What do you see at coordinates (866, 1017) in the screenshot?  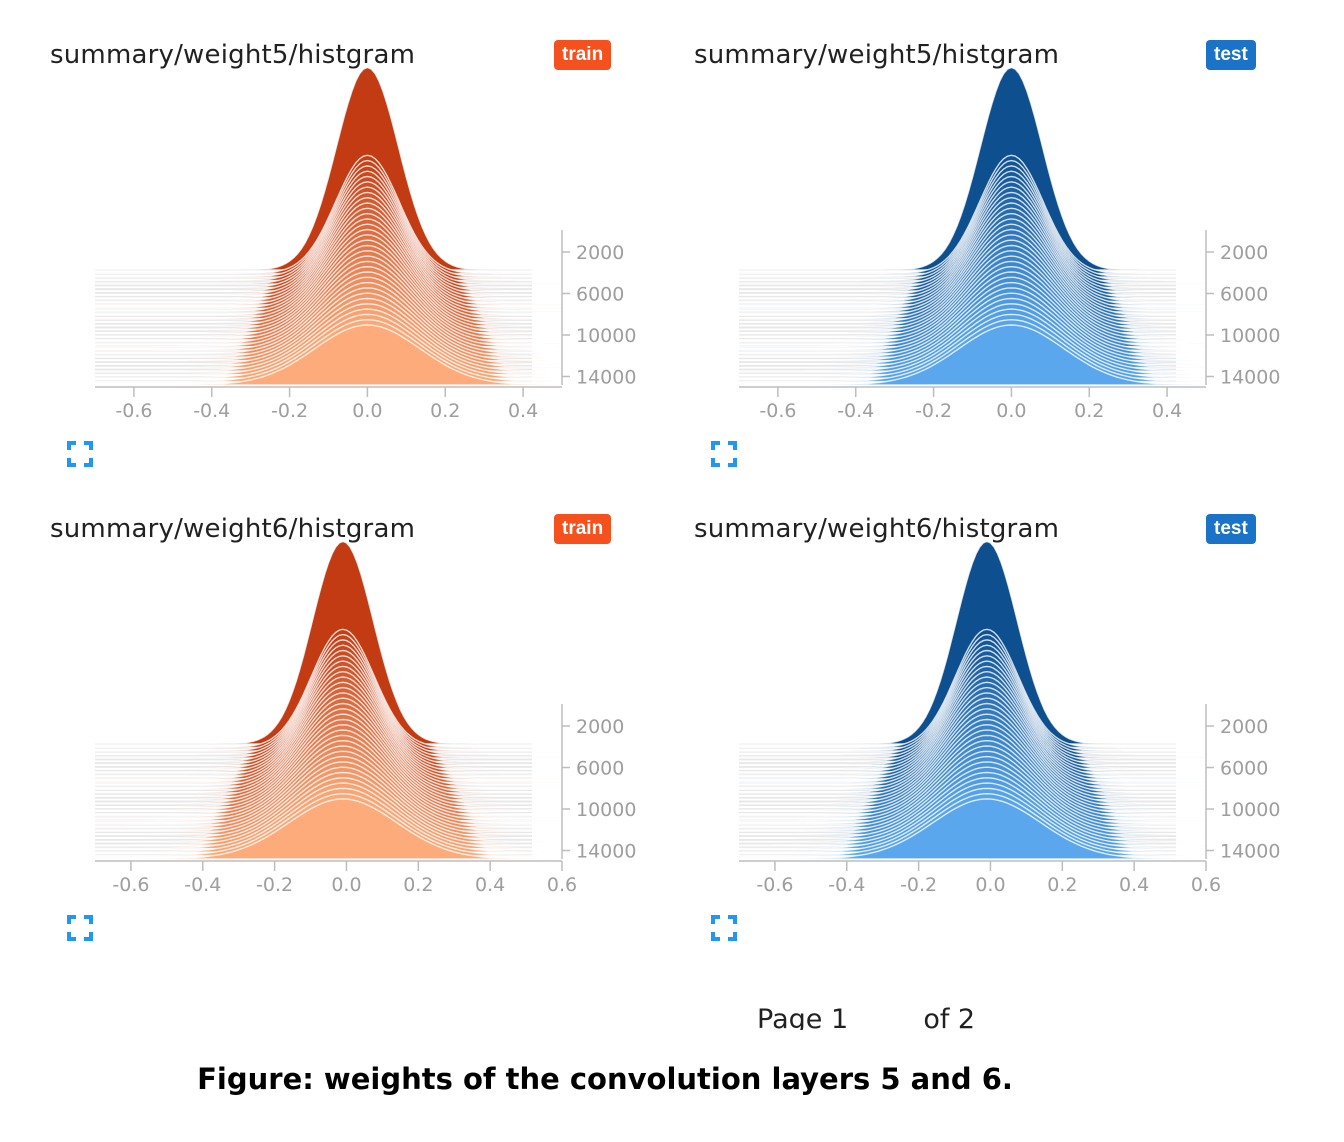 I see `pager: Page 1 of 2` at bounding box center [866, 1017].